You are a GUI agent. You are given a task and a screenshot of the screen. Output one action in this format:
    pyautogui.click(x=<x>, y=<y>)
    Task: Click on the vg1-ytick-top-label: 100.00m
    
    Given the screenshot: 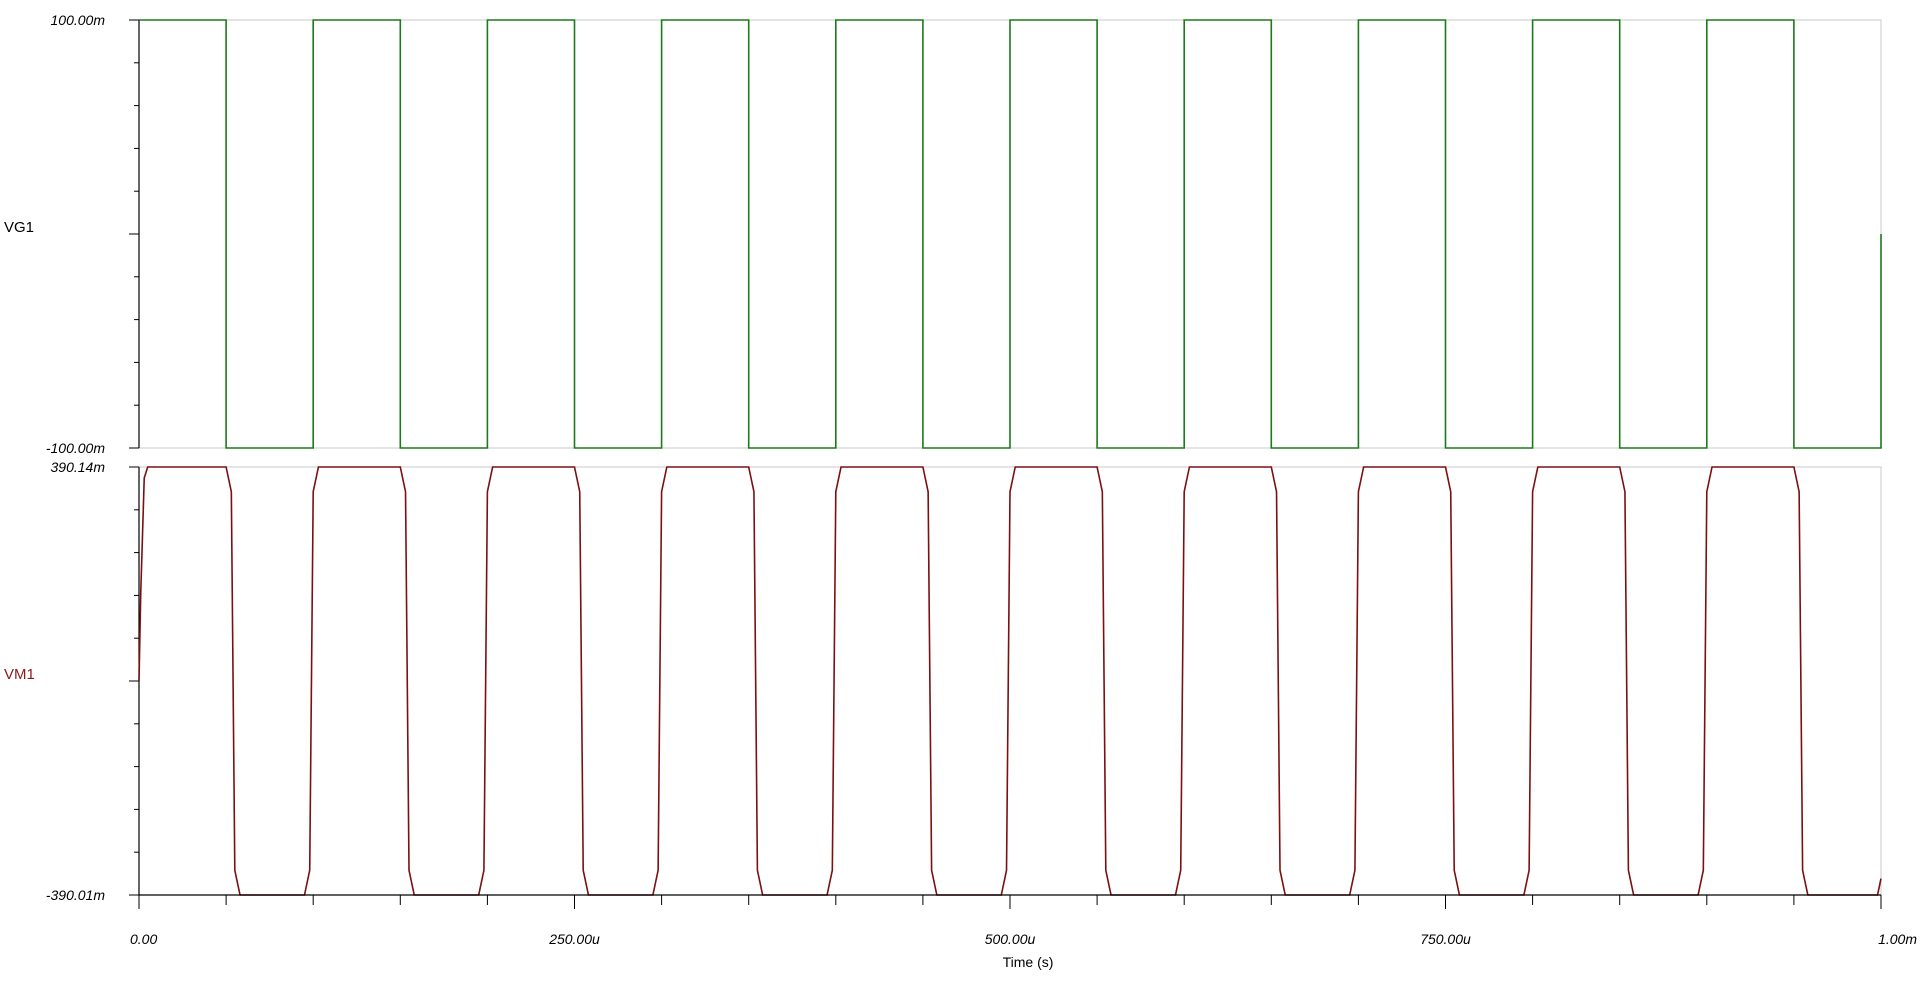 What is the action you would take?
    pyautogui.click(x=78, y=20)
    